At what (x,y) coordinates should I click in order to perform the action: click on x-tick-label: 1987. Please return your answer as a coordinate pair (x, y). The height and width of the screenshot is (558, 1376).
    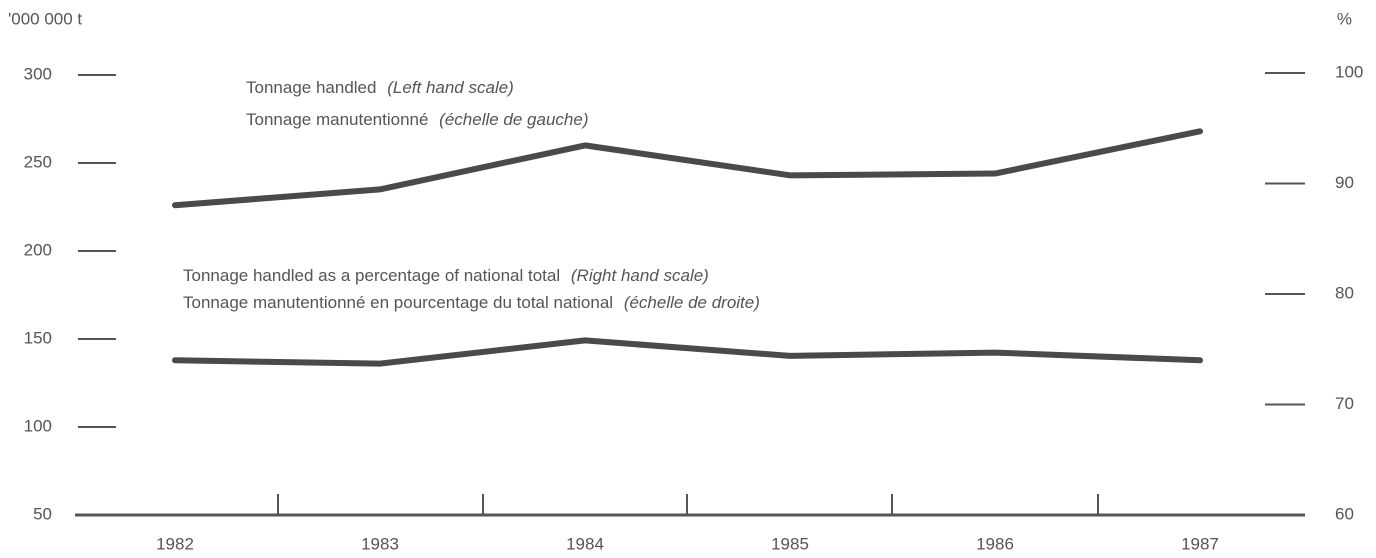
    Looking at the image, I should click on (1200, 543).